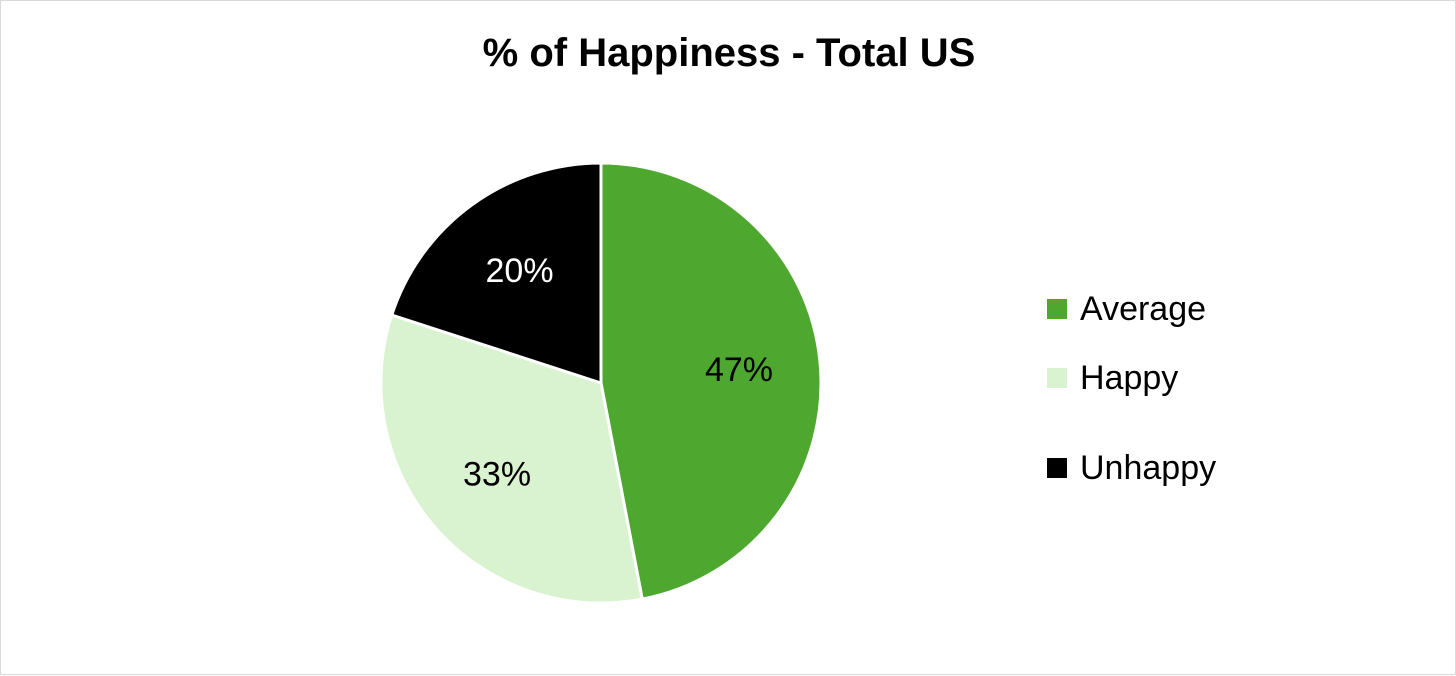  I want to click on legend-item-unhappy: Unhappy, so click(1131, 468).